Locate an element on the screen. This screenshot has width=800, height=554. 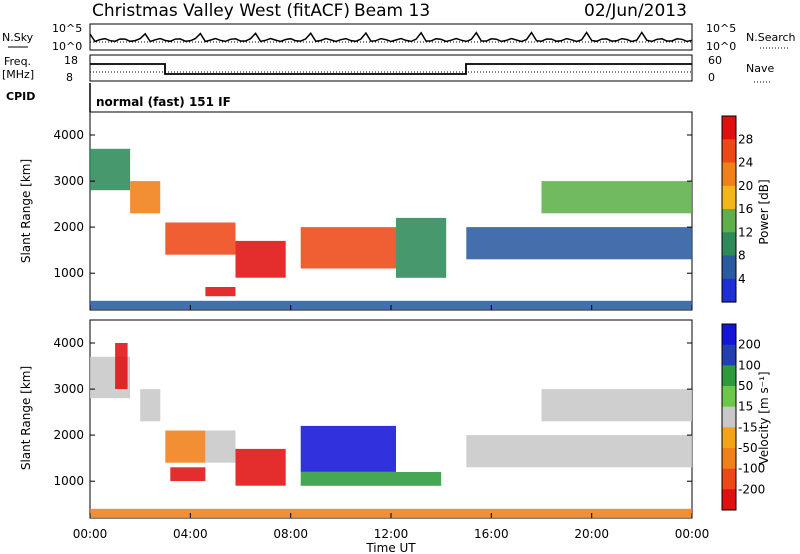
velocity-ytick-4000: 4000 is located at coordinates (68, 343).